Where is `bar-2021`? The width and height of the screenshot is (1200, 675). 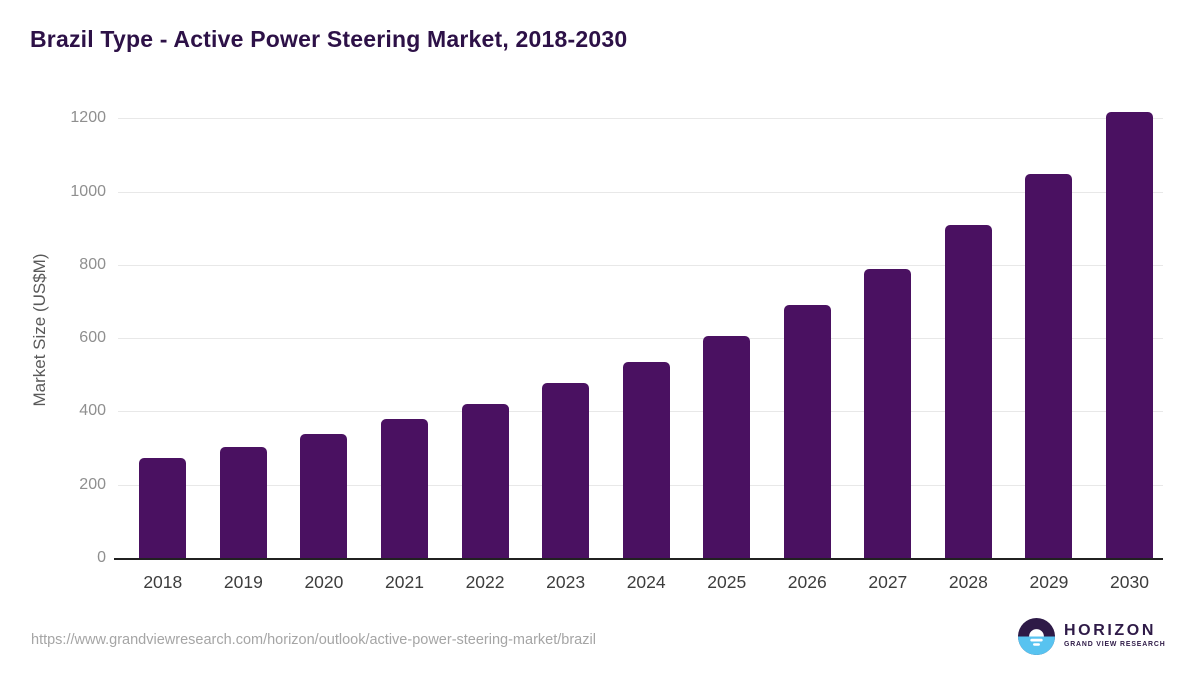 bar-2021 is located at coordinates (404, 489).